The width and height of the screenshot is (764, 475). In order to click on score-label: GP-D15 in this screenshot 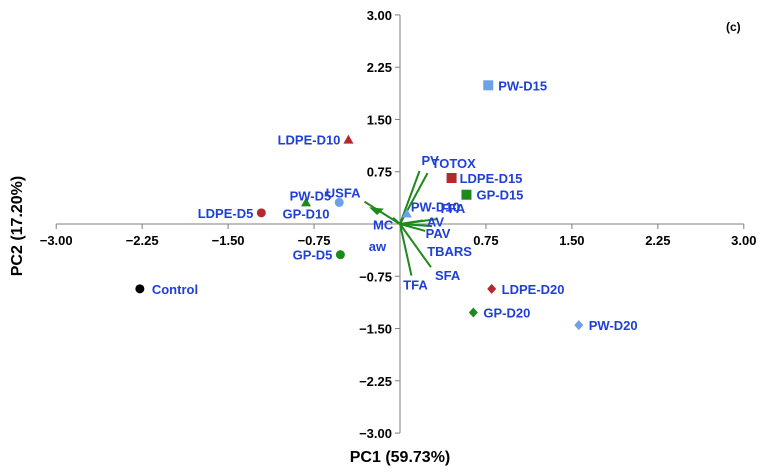, I will do `click(499, 195)`.